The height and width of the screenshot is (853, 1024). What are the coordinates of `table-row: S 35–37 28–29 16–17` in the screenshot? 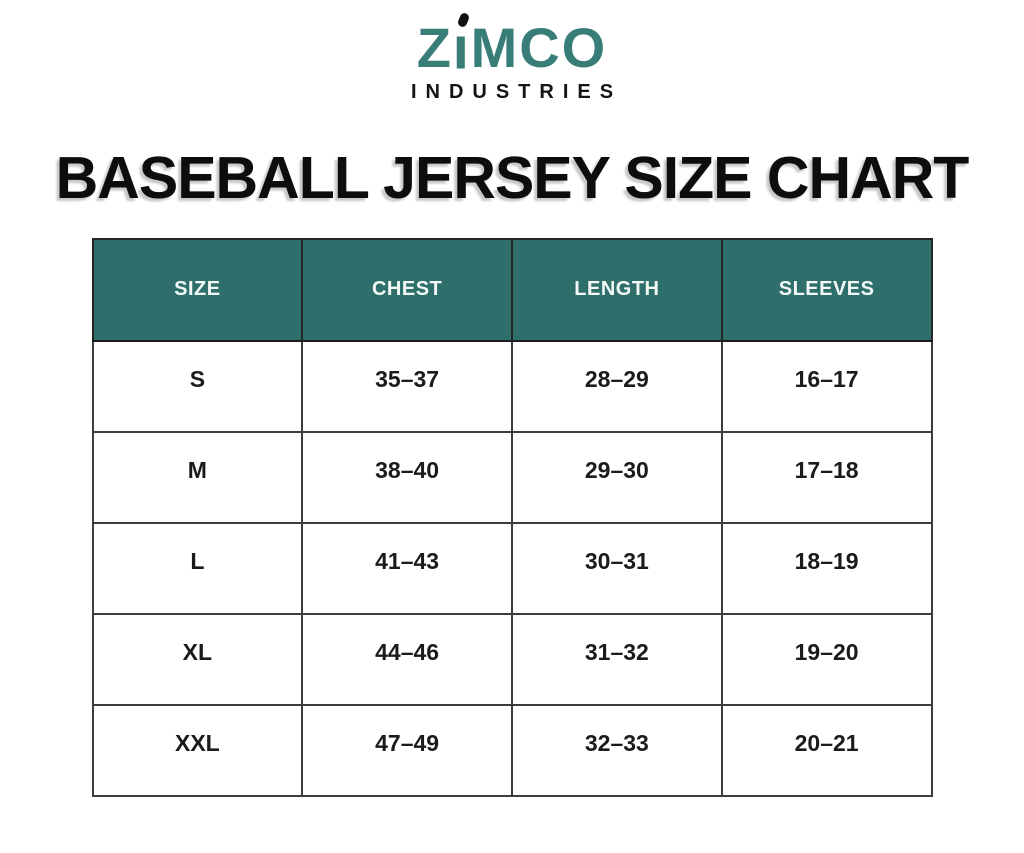 It's located at (512, 386).